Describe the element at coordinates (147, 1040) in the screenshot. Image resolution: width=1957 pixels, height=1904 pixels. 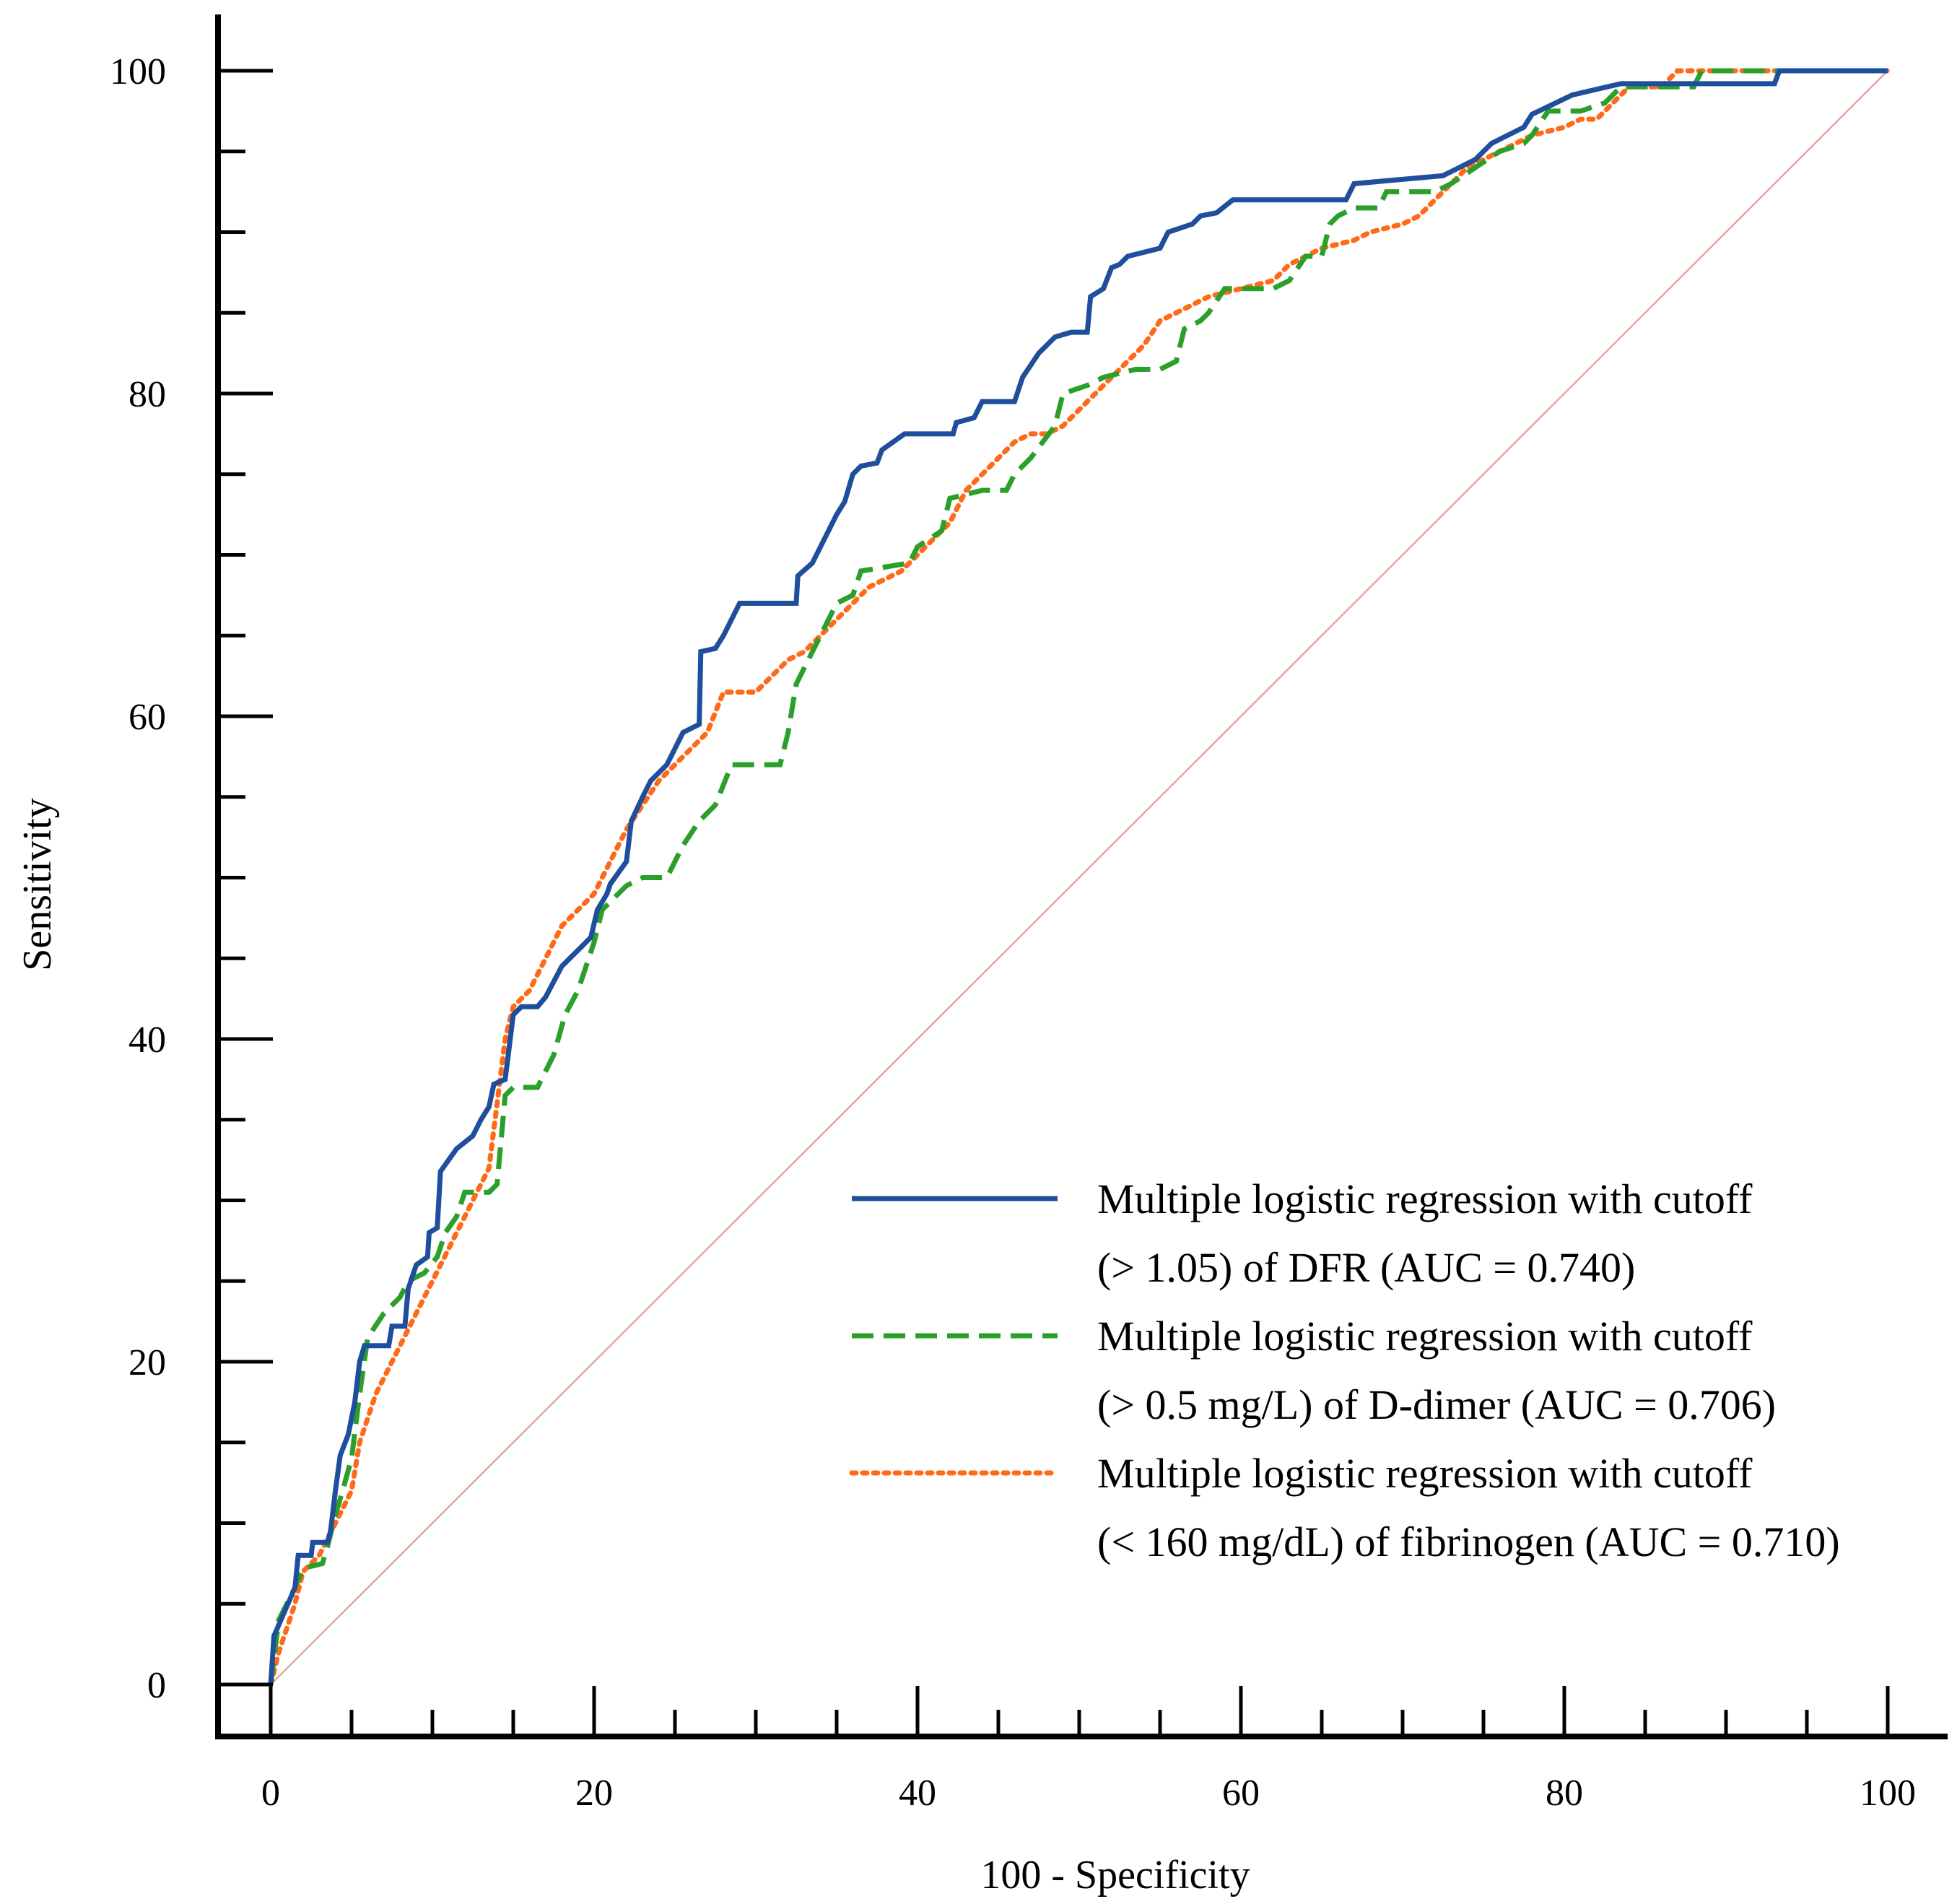
I see `y-tick-label: 40` at that location.